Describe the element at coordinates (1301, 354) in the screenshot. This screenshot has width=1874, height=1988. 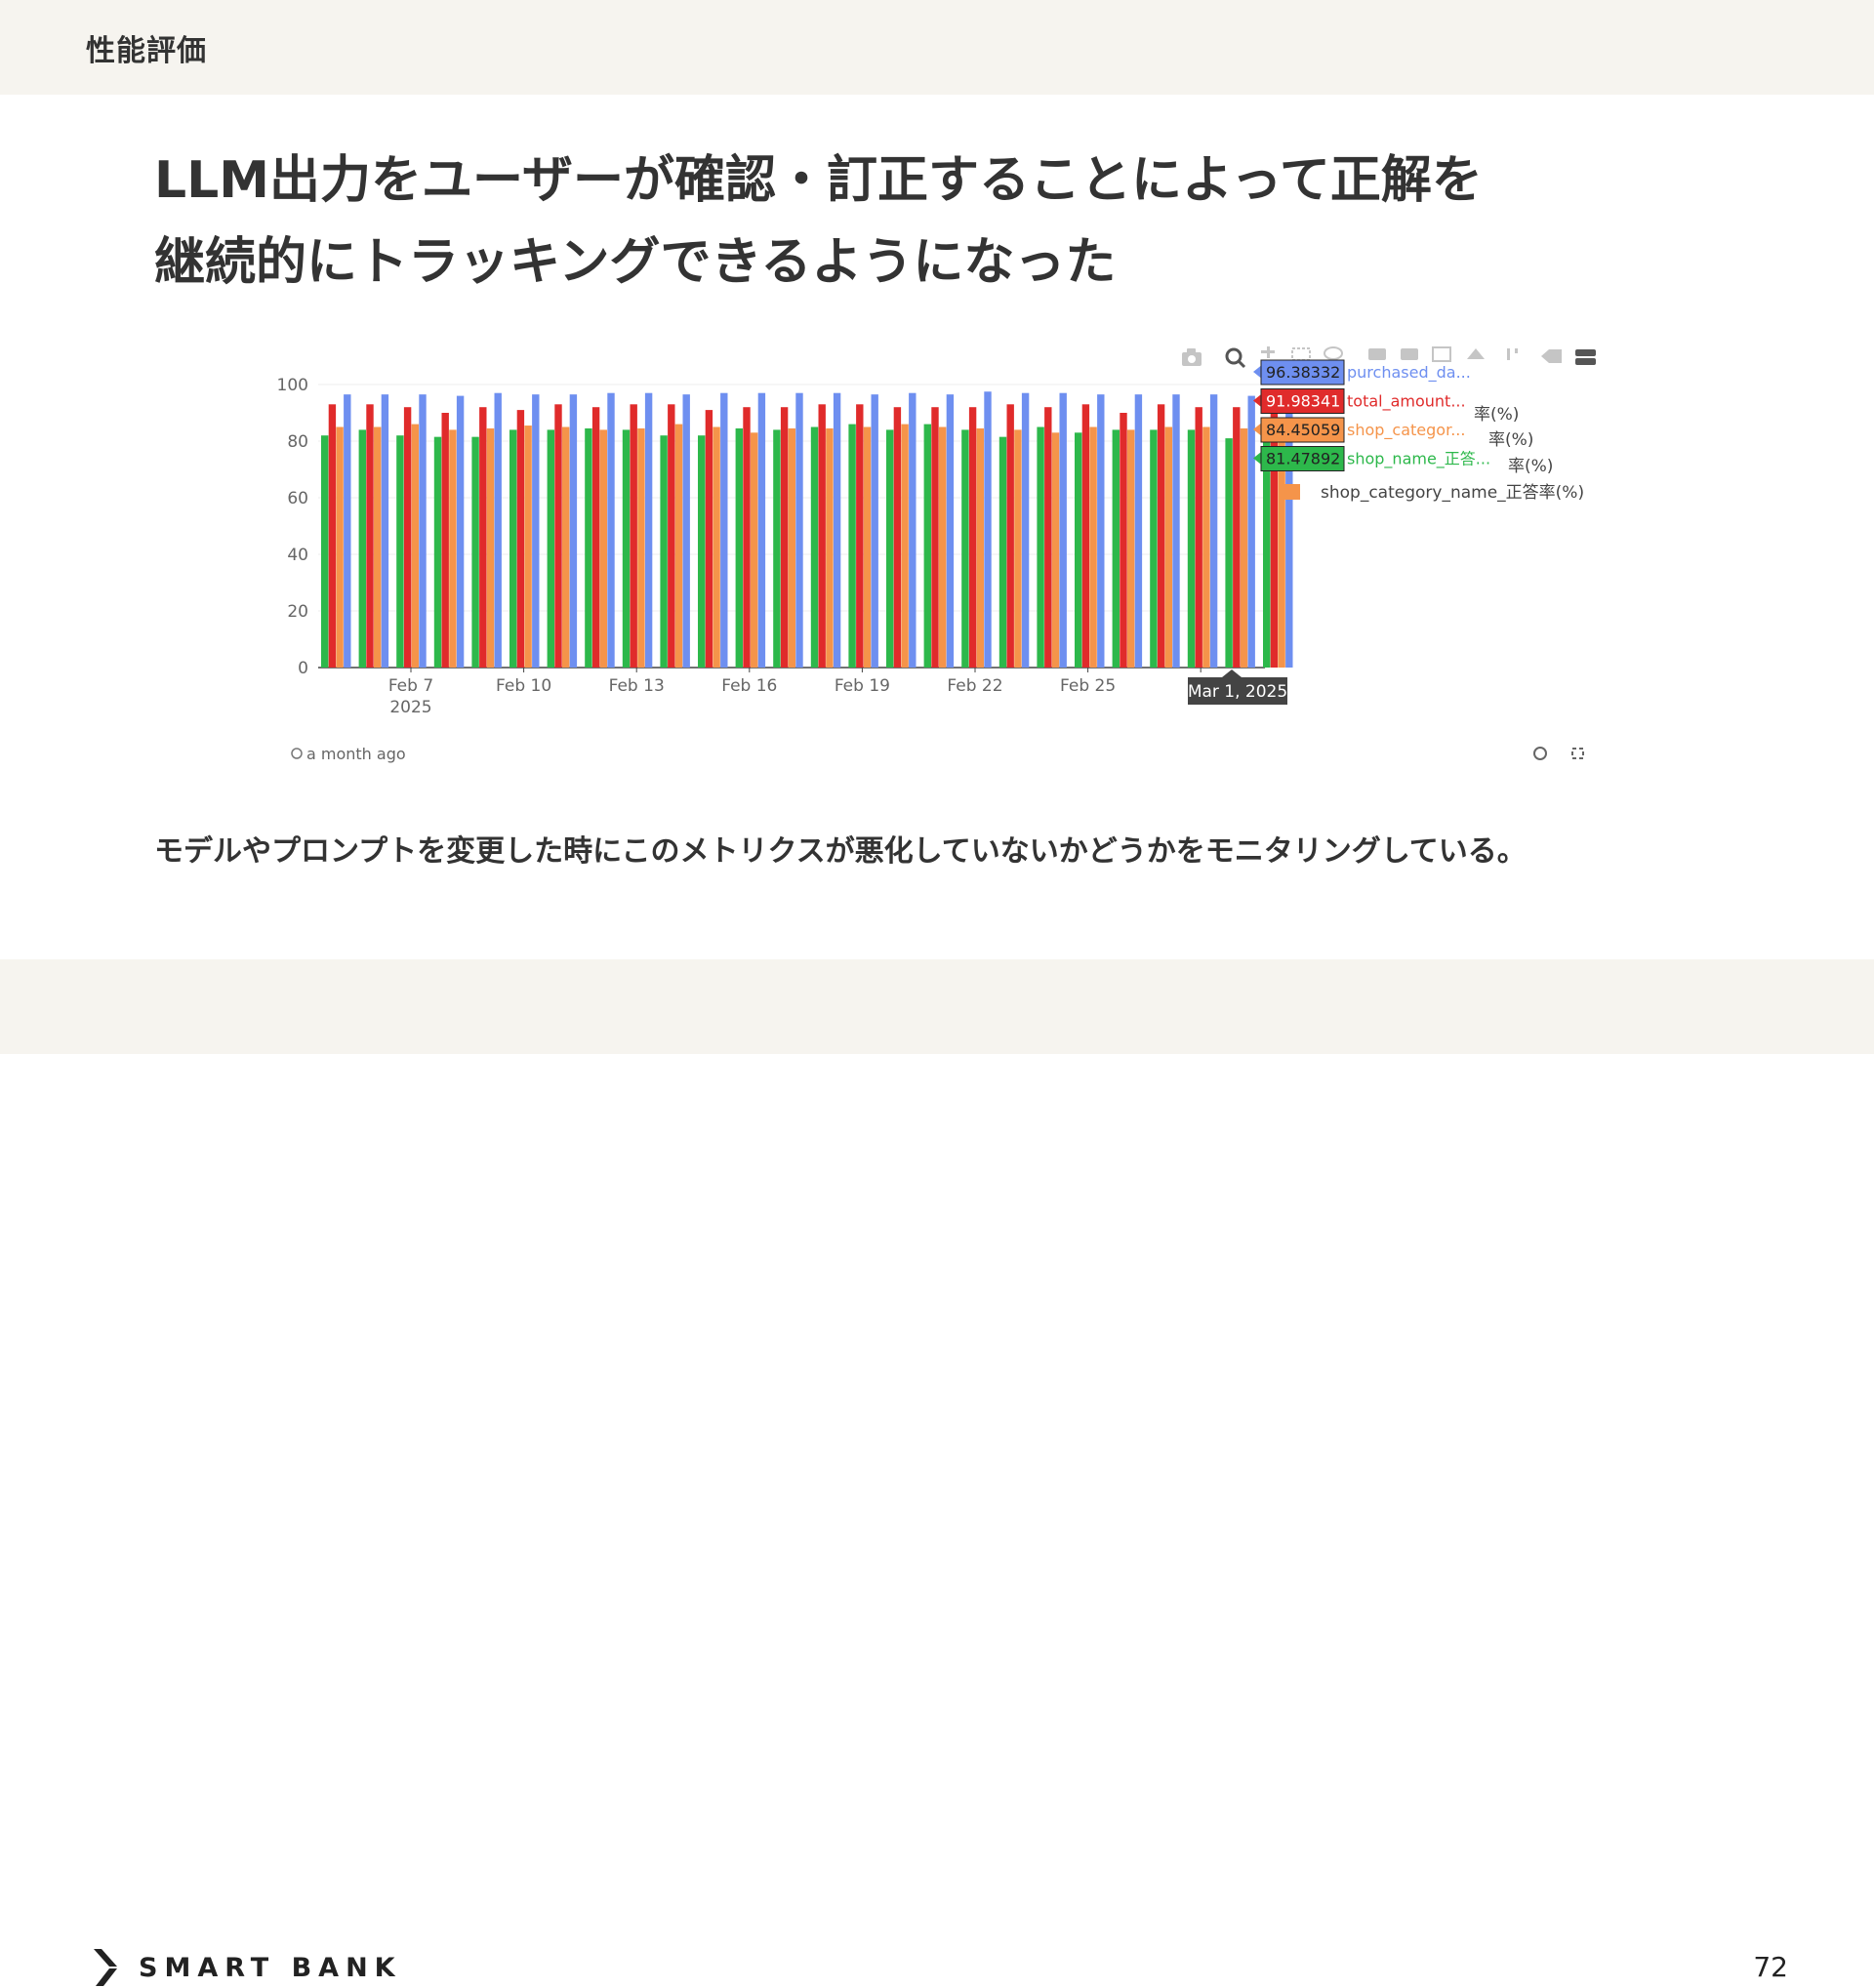
I see `box-select-icon` at that location.